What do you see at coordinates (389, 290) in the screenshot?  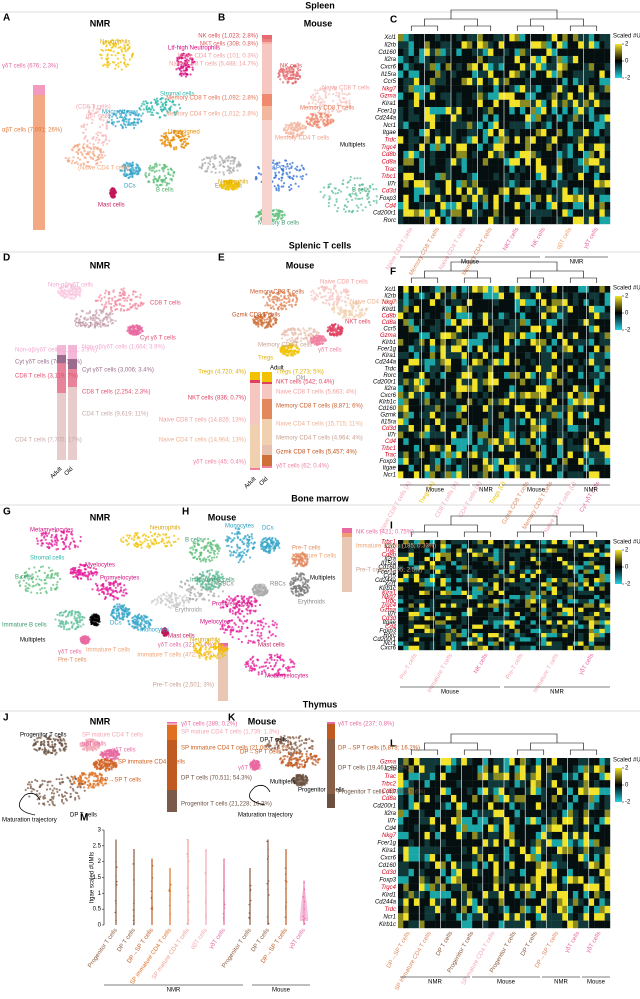 I see `label: Xcl1` at bounding box center [389, 290].